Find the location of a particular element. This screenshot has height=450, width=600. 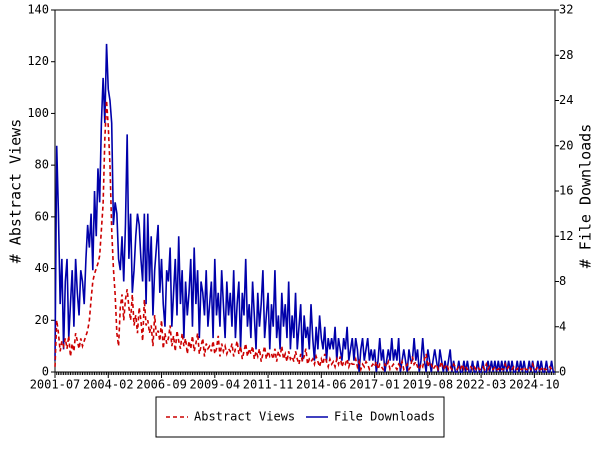

y2-tick-label: 24 is located at coordinates (566, 100).